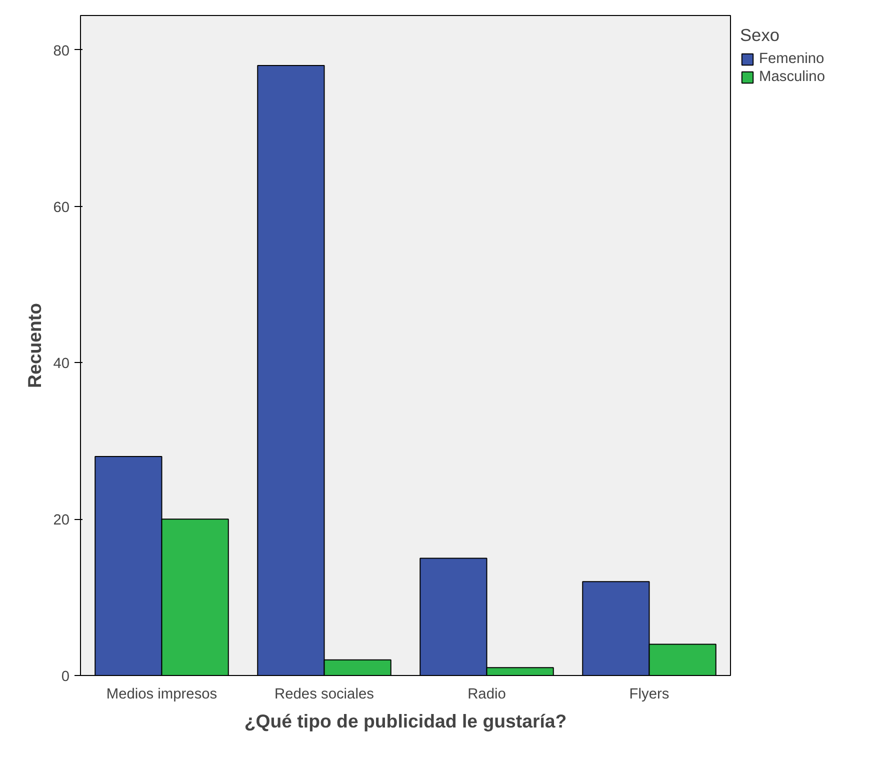  Describe the element at coordinates (760, 35) in the screenshot. I see `legend-title: Sexo` at that location.